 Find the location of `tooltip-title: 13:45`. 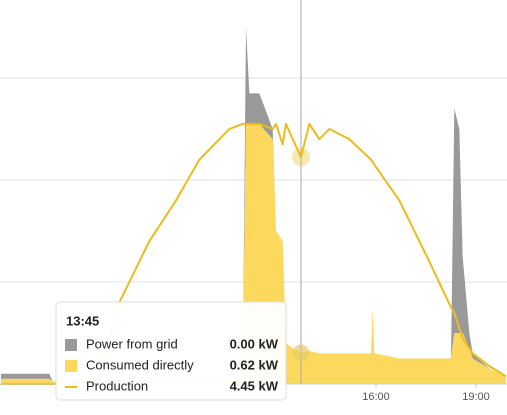

tooltip-title: 13:45 is located at coordinates (82, 320).